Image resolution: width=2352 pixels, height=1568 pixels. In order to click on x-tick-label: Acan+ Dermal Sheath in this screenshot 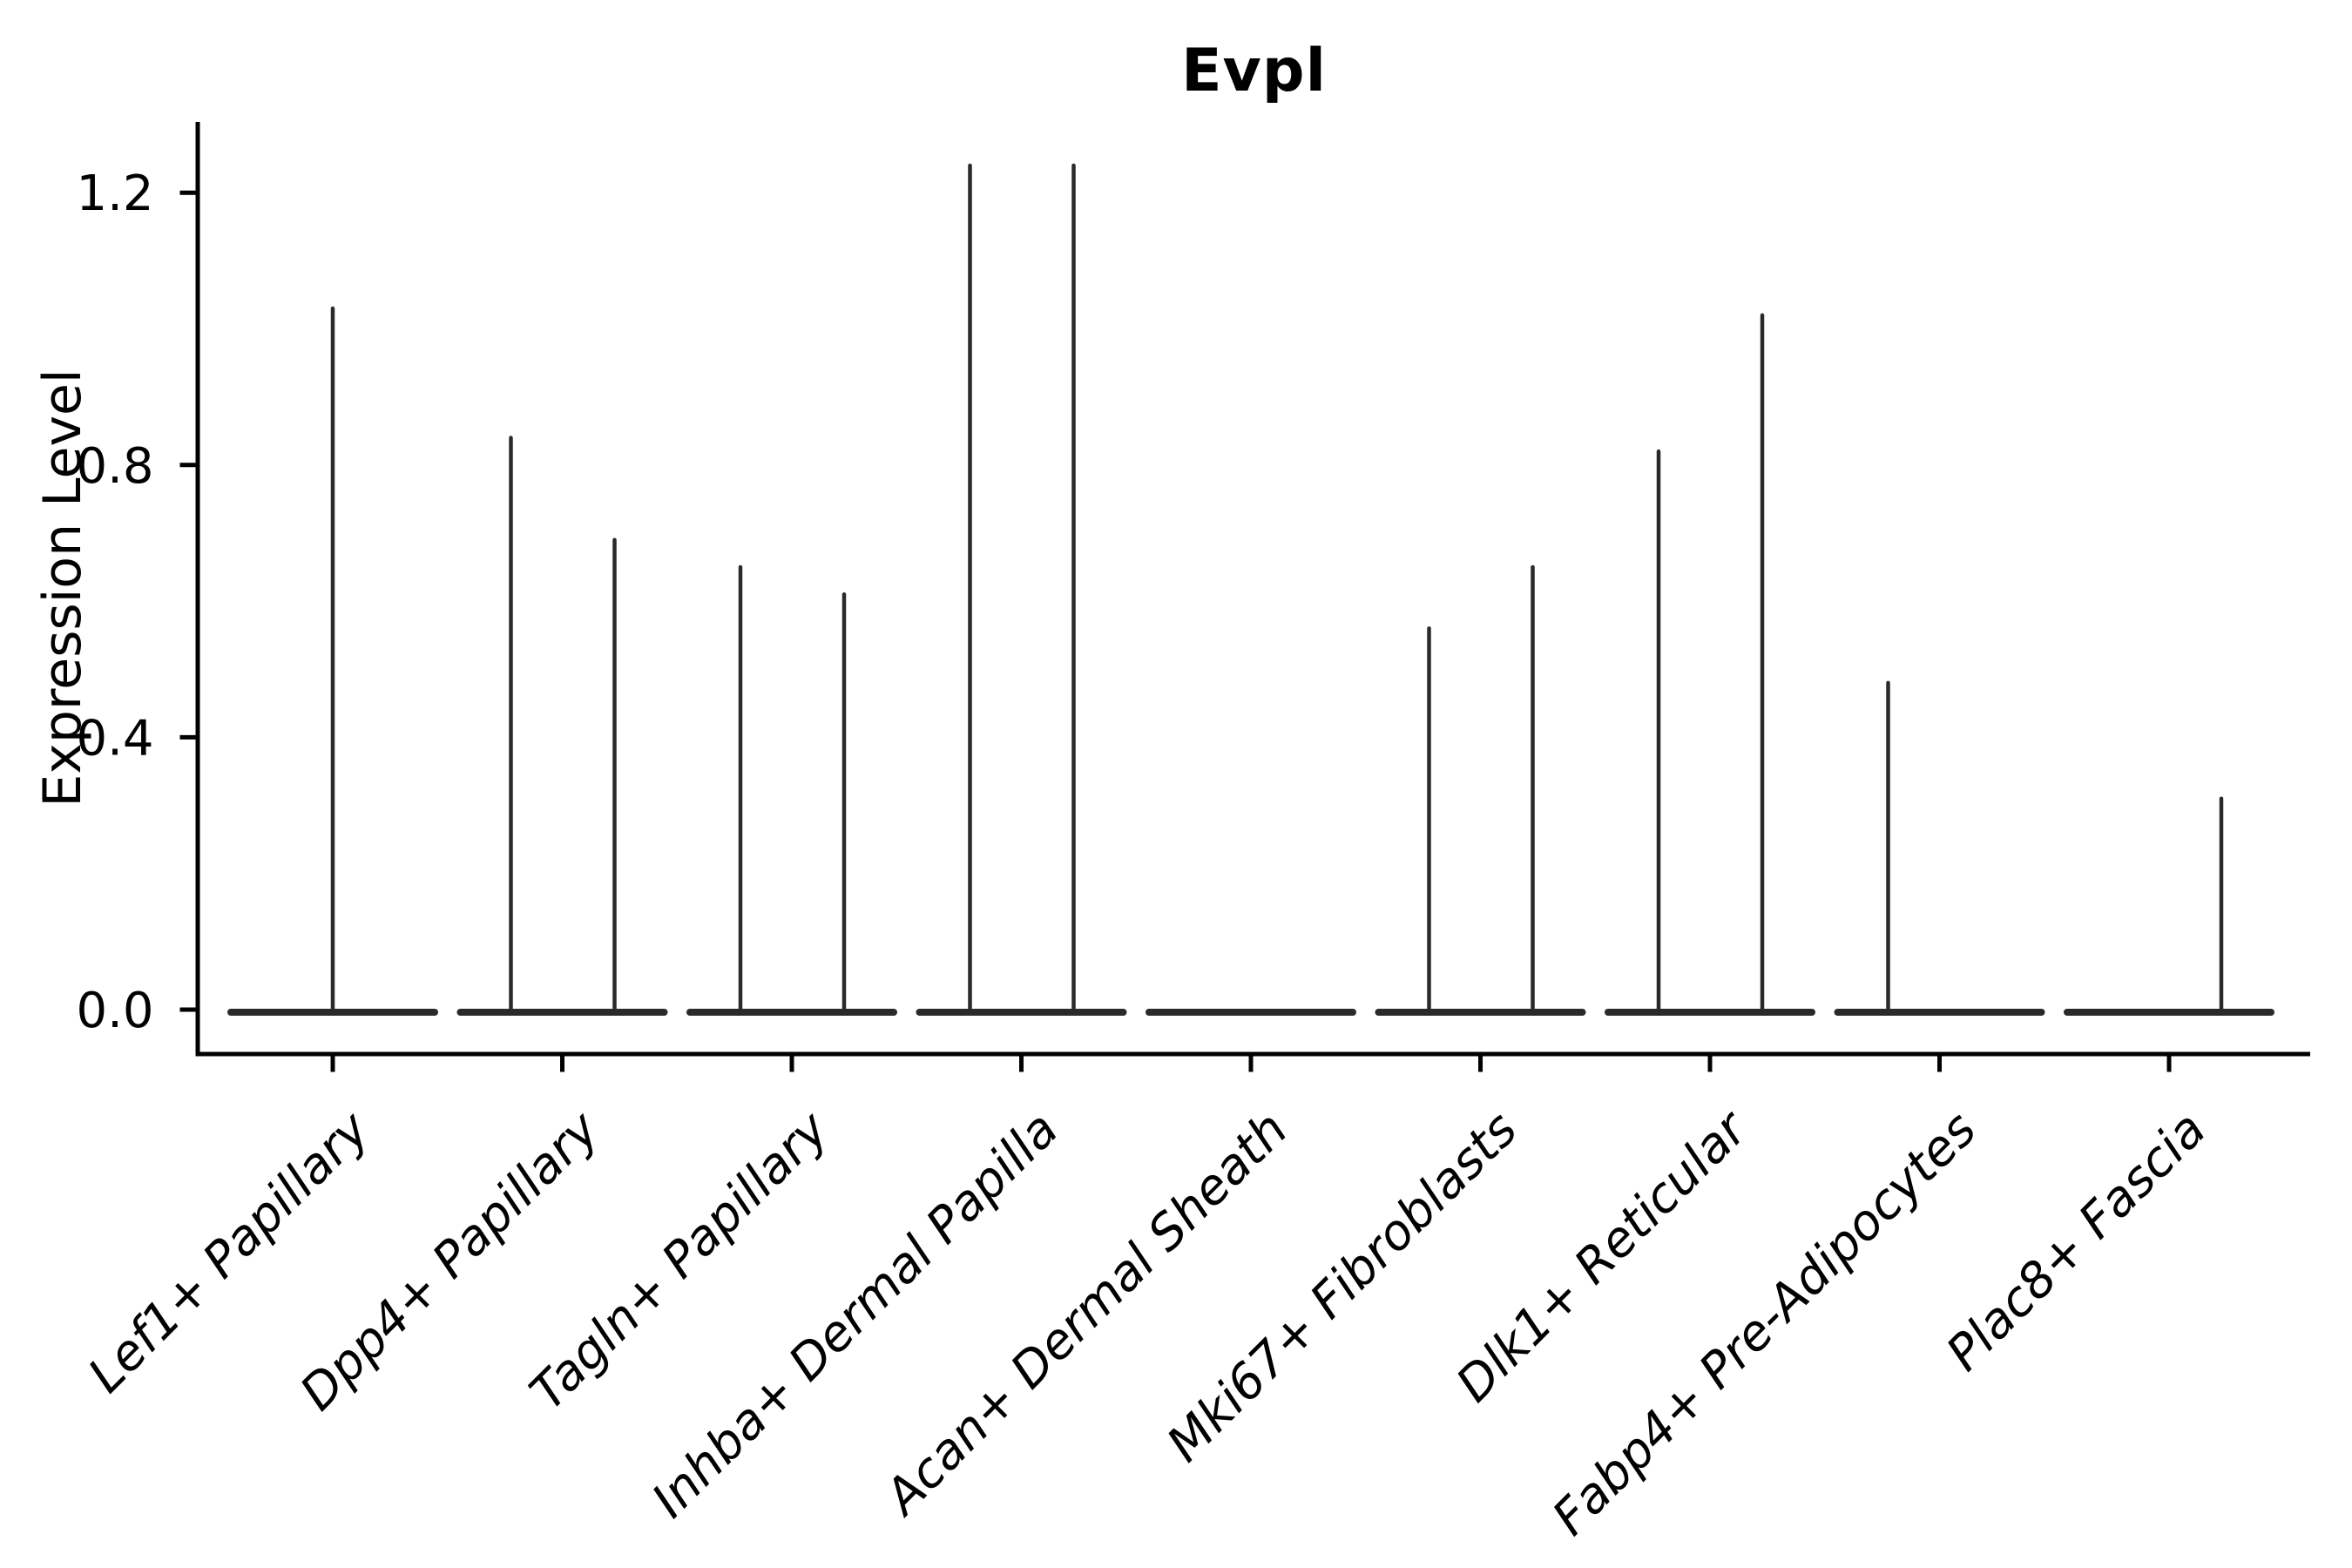, I will do `click(1086, 1314)`.